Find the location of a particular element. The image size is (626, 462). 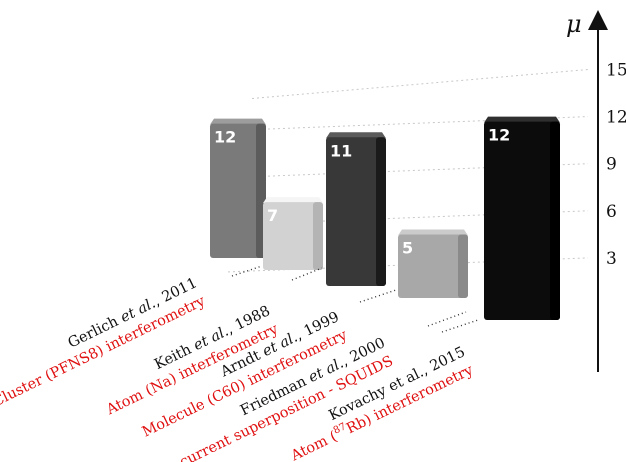

bar-value-label: 5 is located at coordinates (407, 248).